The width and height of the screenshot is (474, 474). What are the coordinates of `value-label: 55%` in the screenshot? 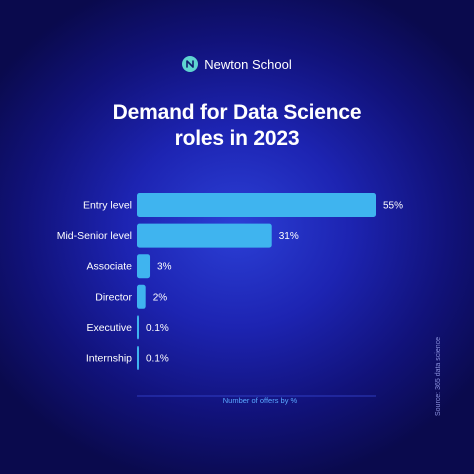 It's located at (393, 206).